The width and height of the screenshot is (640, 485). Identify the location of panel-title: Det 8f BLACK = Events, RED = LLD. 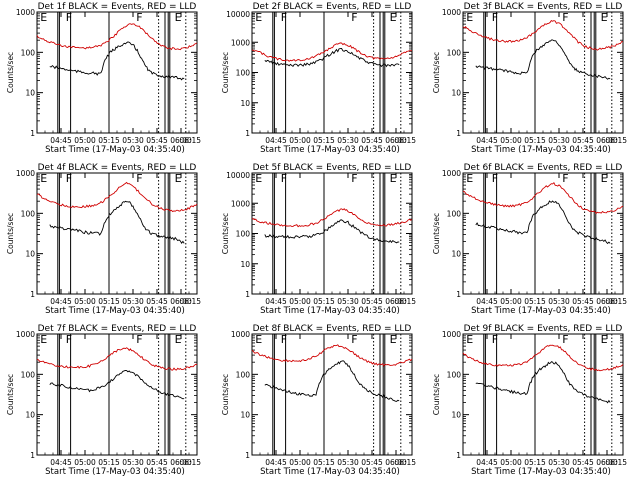
(332, 329).